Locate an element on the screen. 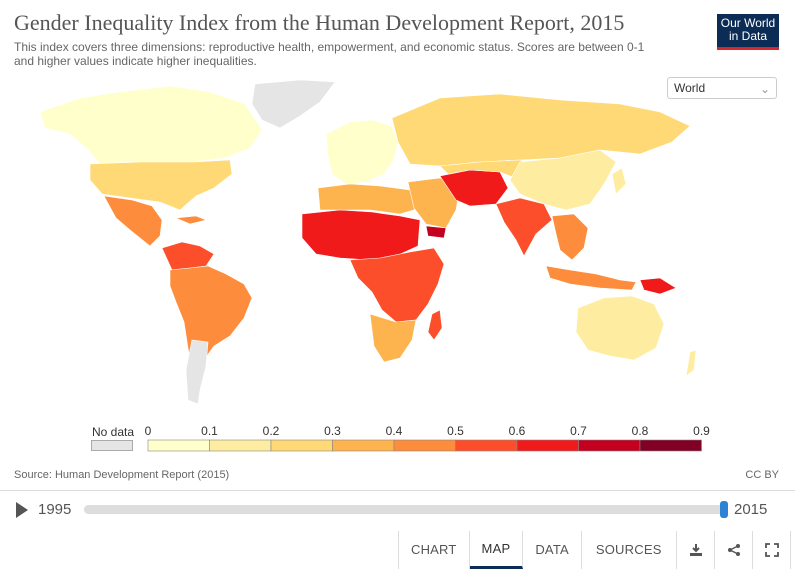 The width and height of the screenshot is (795, 569). timeline-start-year: 1995 is located at coordinates (55, 509).